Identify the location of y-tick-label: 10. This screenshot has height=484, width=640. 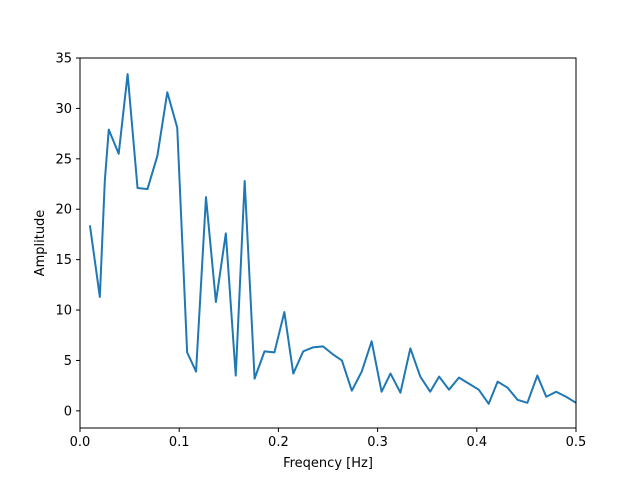
(63, 311).